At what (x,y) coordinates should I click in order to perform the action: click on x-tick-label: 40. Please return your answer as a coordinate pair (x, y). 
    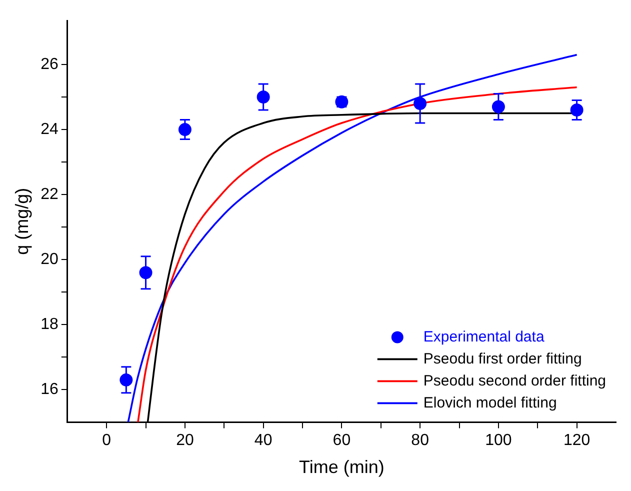
    Looking at the image, I should click on (263, 441).